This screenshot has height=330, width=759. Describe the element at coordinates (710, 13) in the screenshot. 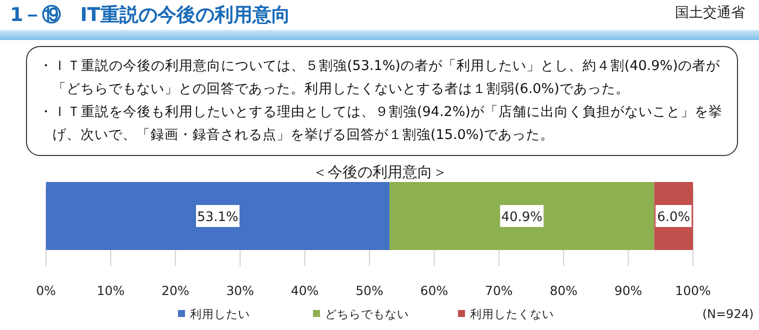

I see `text: 国土交通省` at that location.